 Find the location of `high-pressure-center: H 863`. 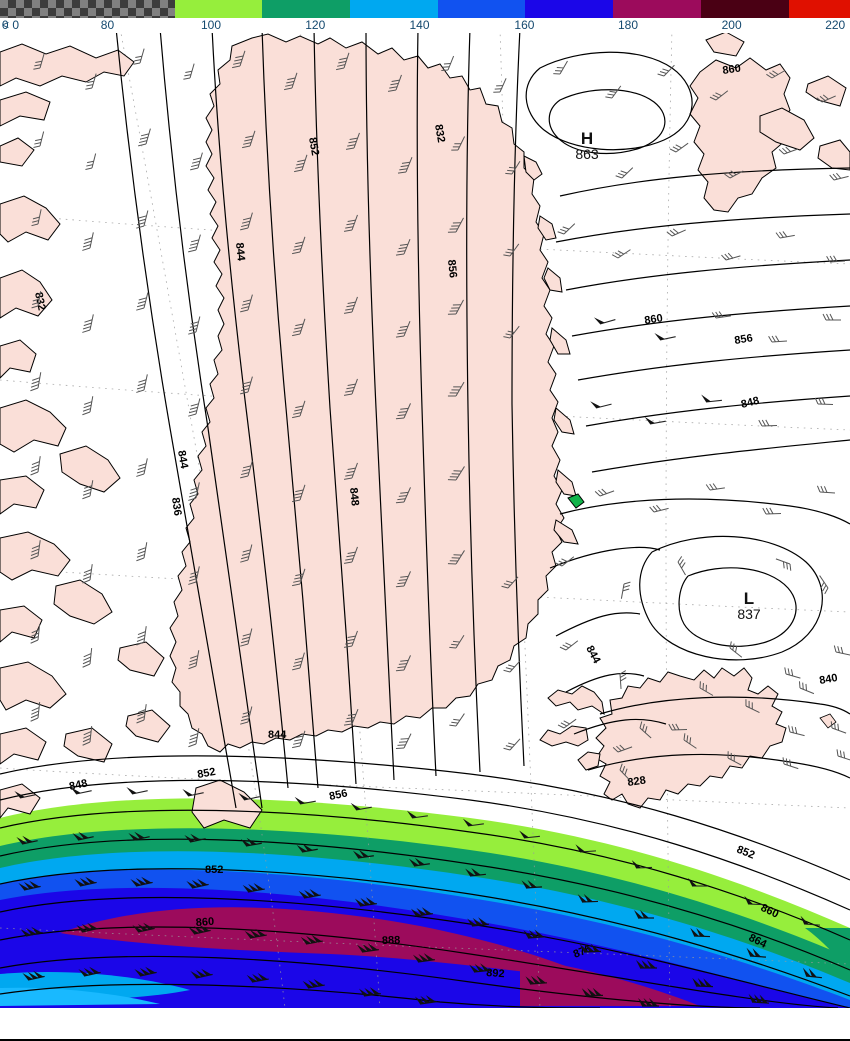

high-pressure-center: H 863 is located at coordinates (587, 145).